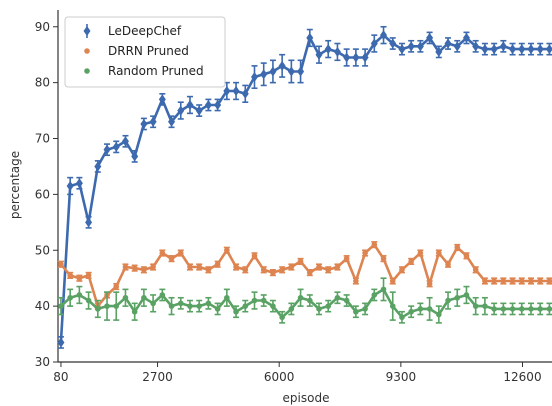 Image resolution: width=552 pixels, height=406 pixels. I want to click on legend-item: DRRN Pruned, so click(136, 51).